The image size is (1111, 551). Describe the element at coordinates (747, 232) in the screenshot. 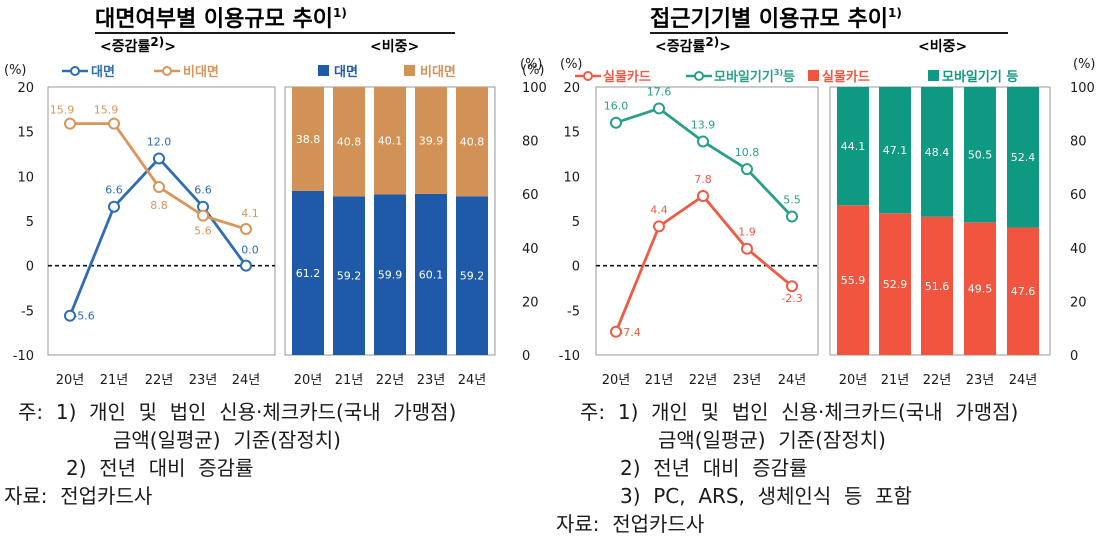

I see `right-growth-series-0-data-label: 1.9` at that location.